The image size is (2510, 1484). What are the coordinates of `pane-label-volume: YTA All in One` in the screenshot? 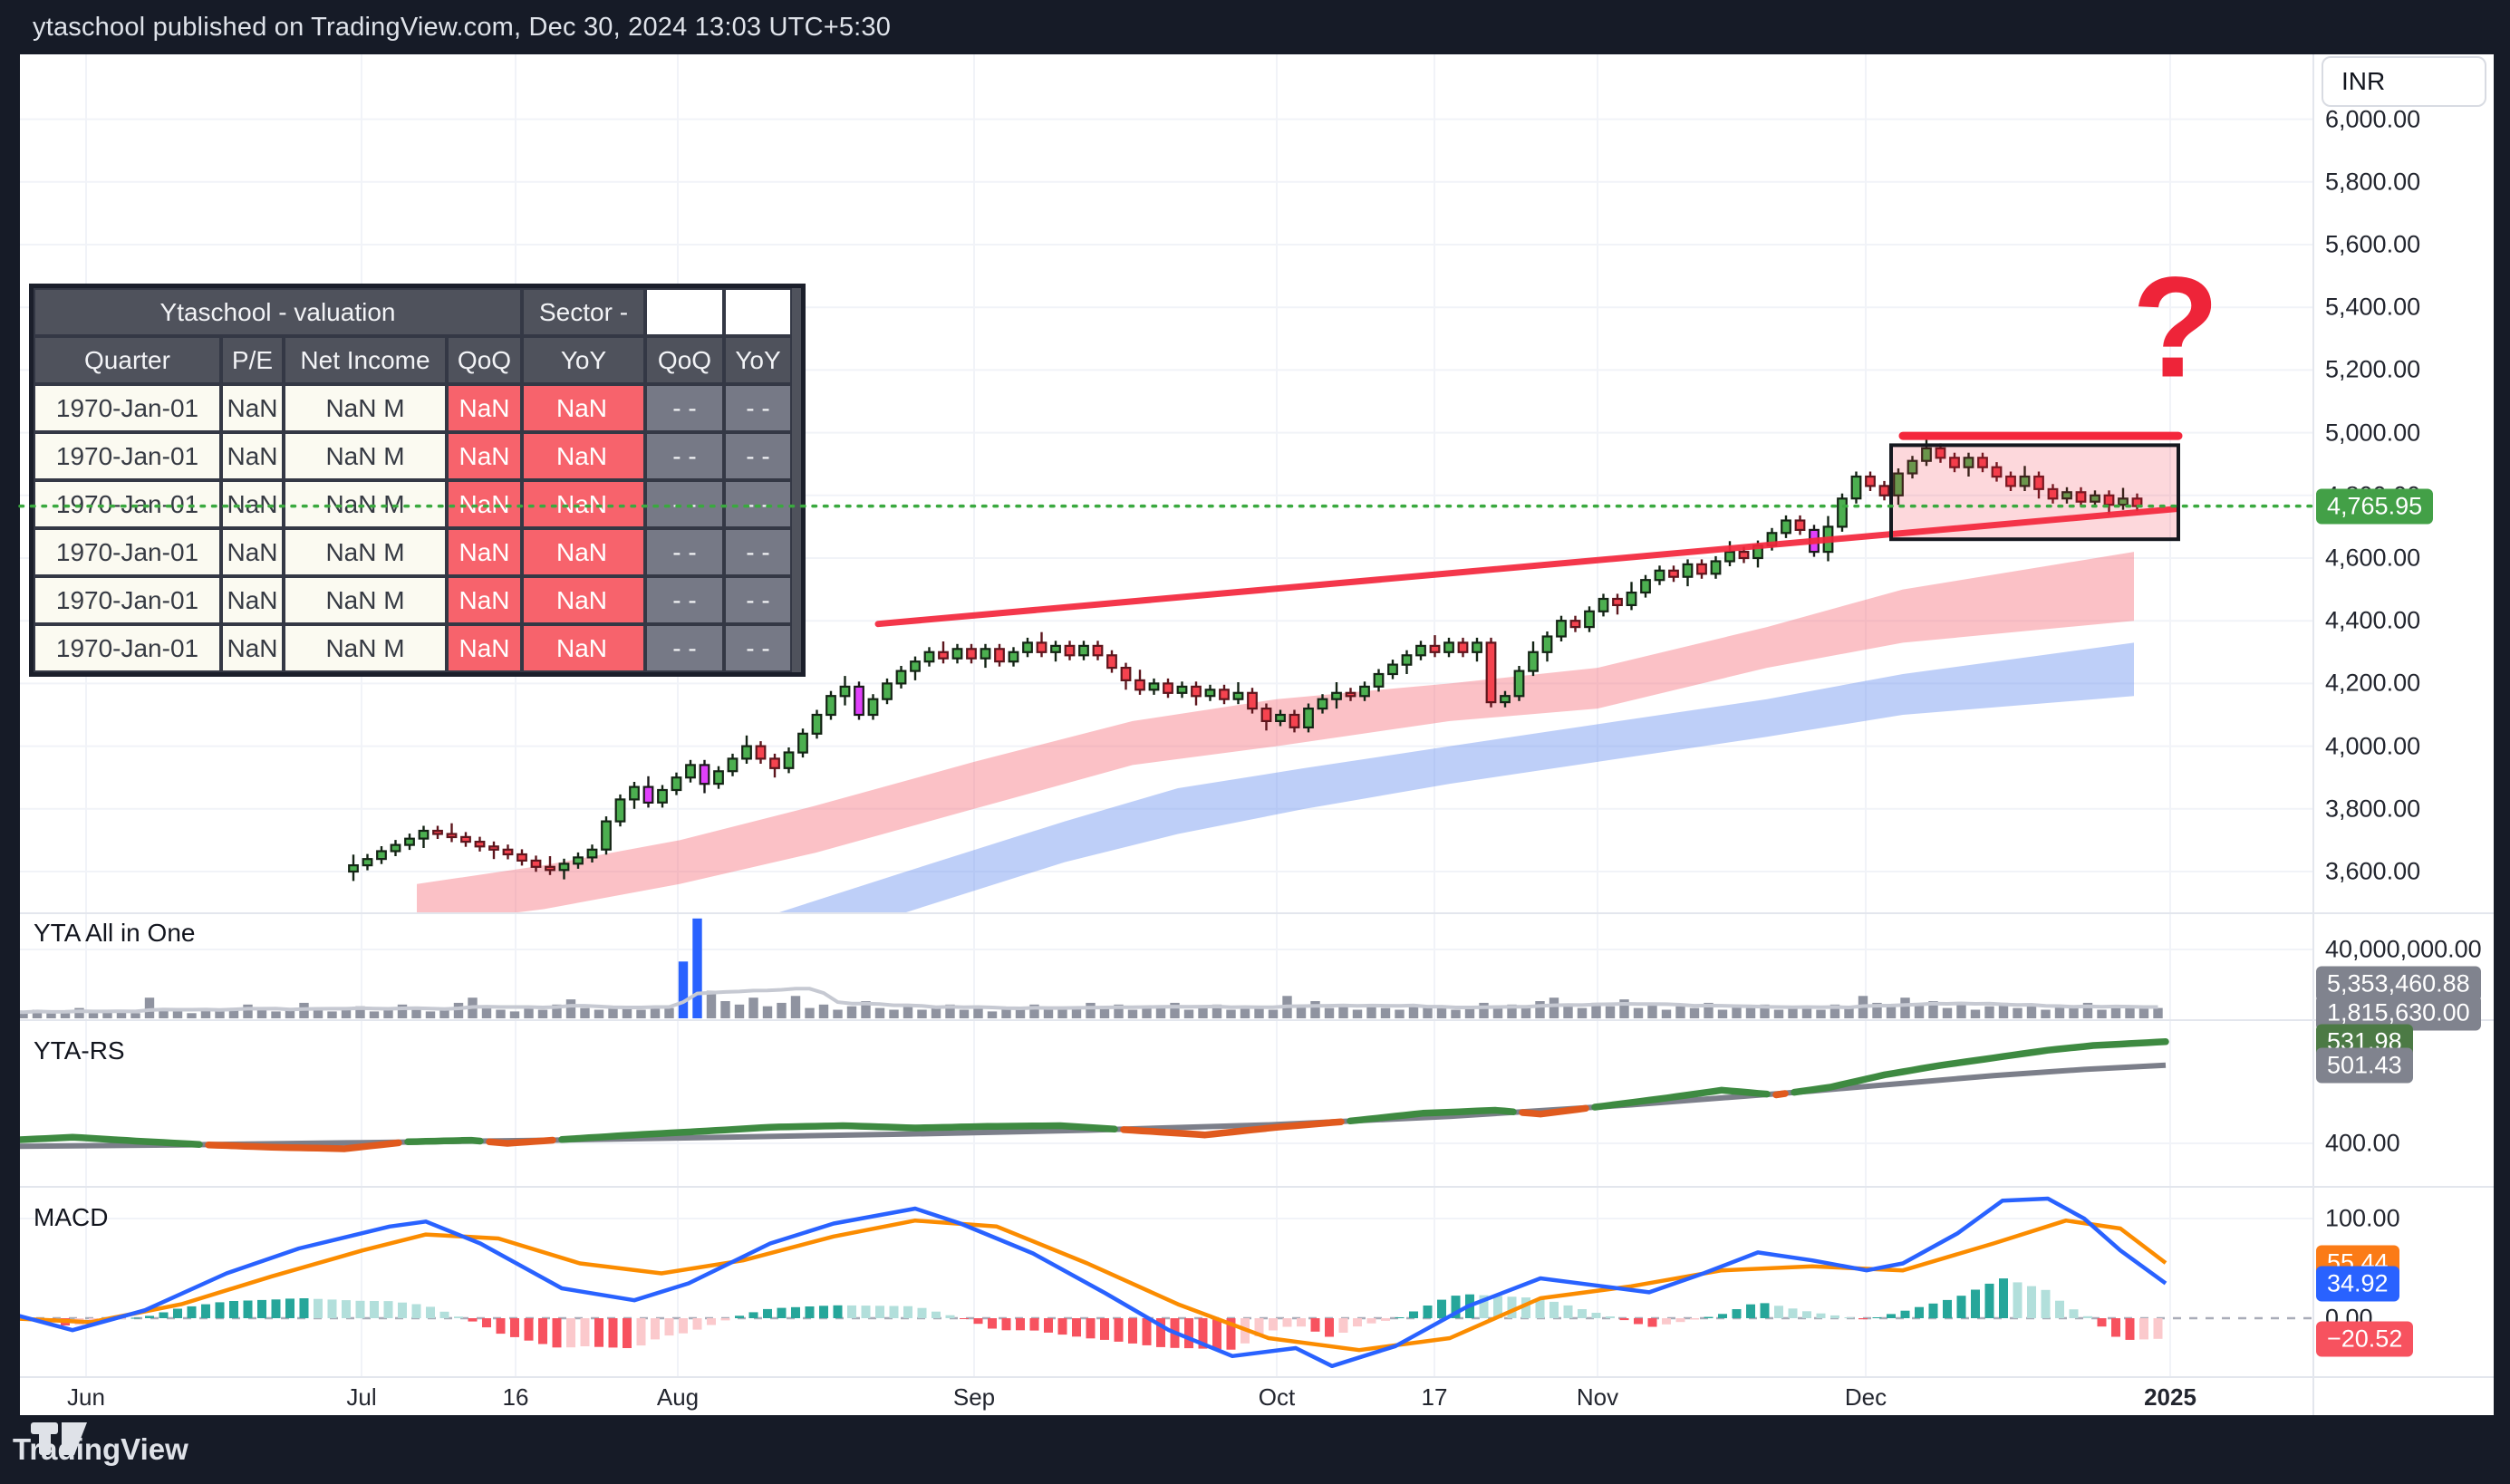 It's located at (115, 933).